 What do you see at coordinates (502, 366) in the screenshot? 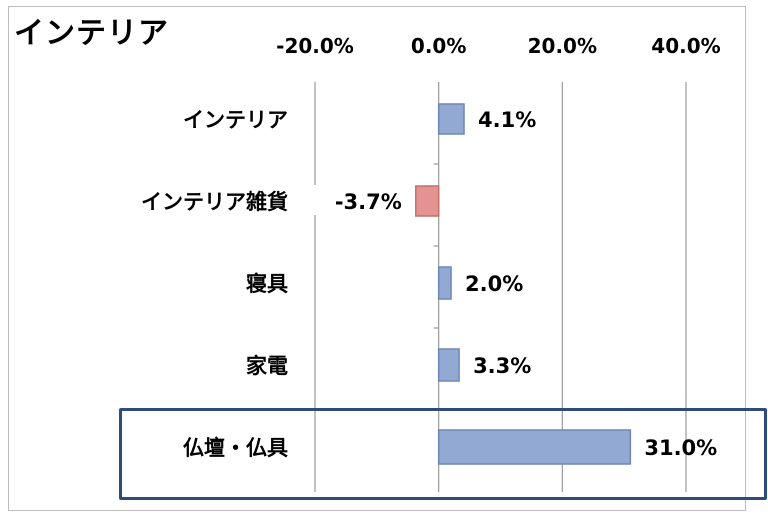
I see `data-label: 3.3%` at bounding box center [502, 366].